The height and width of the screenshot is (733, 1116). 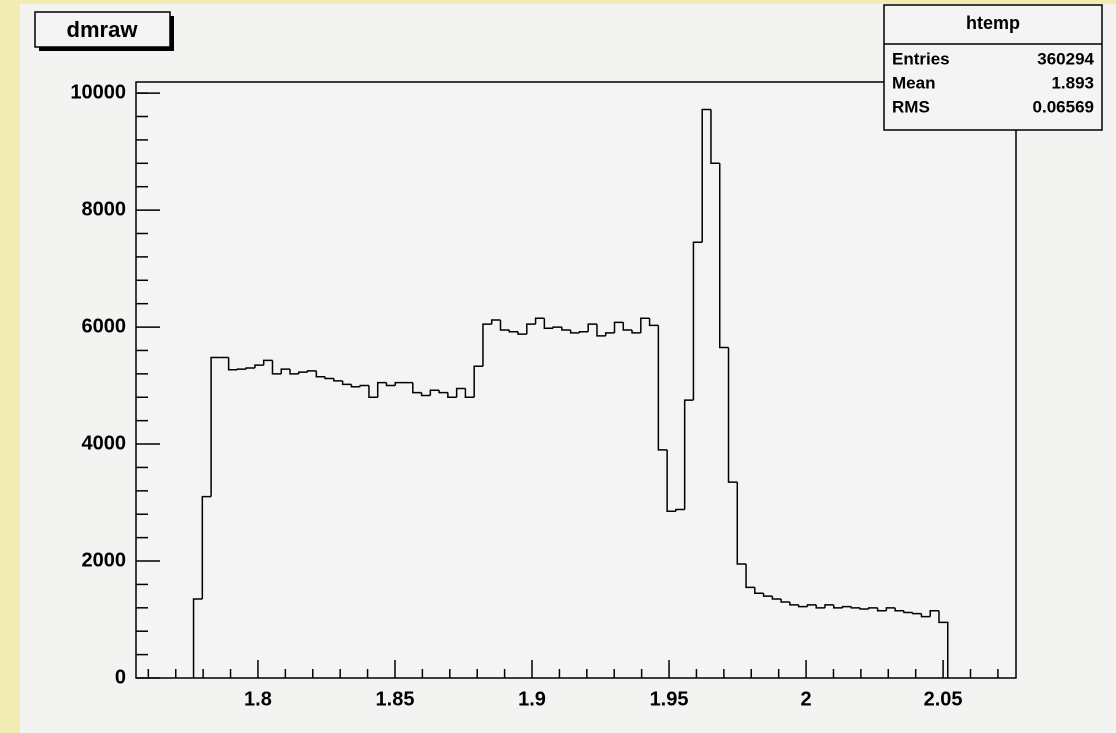 I want to click on stats-title: htemp, so click(x=993, y=23).